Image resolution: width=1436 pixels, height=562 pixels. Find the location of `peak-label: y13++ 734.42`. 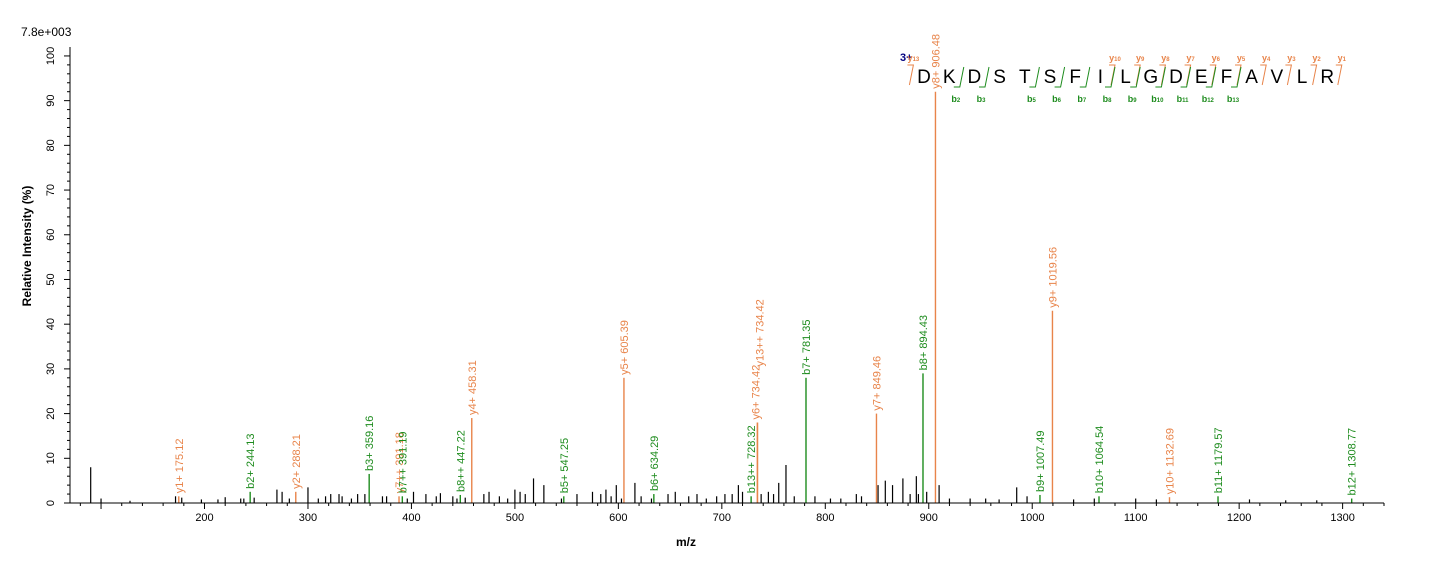

peak-label: y13++ 734.42 is located at coordinates (760, 332).